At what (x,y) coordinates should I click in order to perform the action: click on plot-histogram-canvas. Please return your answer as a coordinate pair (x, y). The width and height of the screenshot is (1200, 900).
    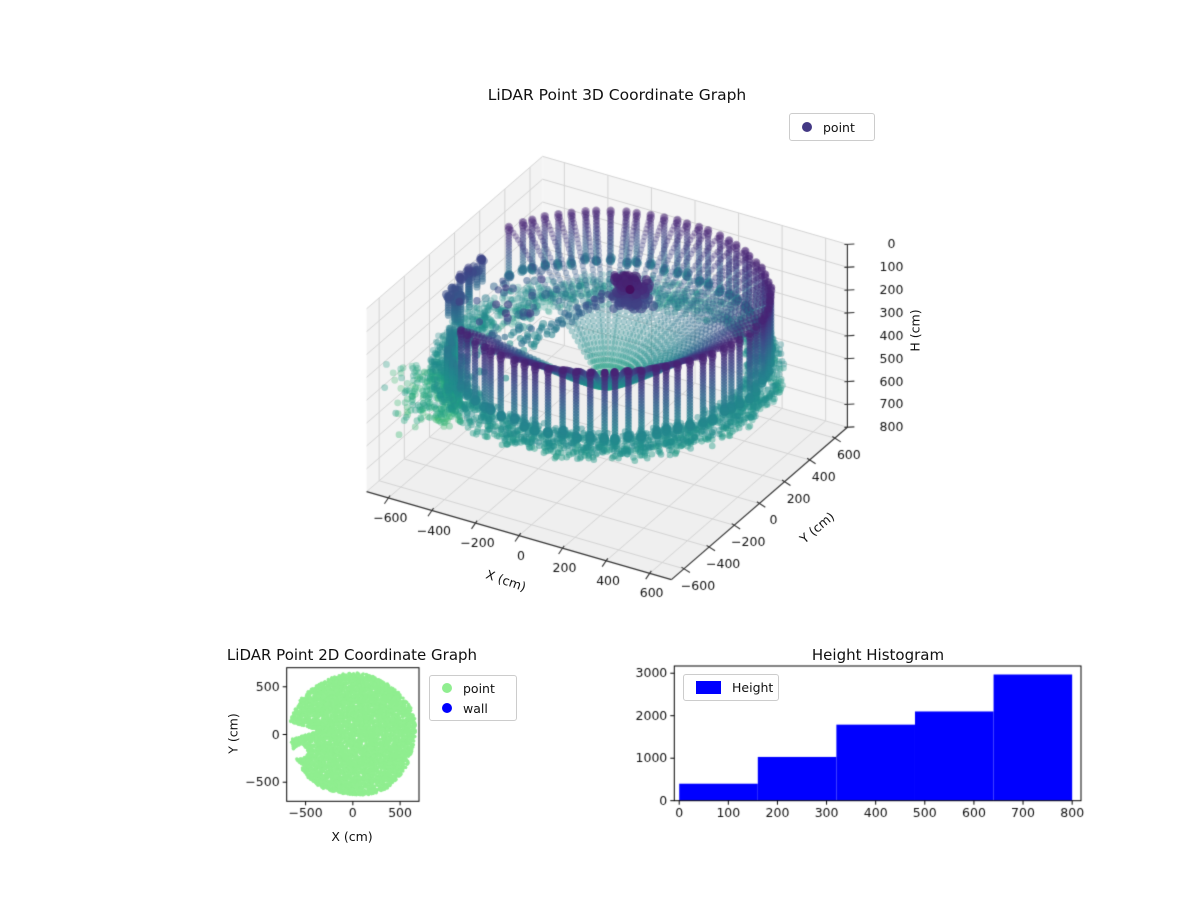
    Looking at the image, I should click on (850, 747).